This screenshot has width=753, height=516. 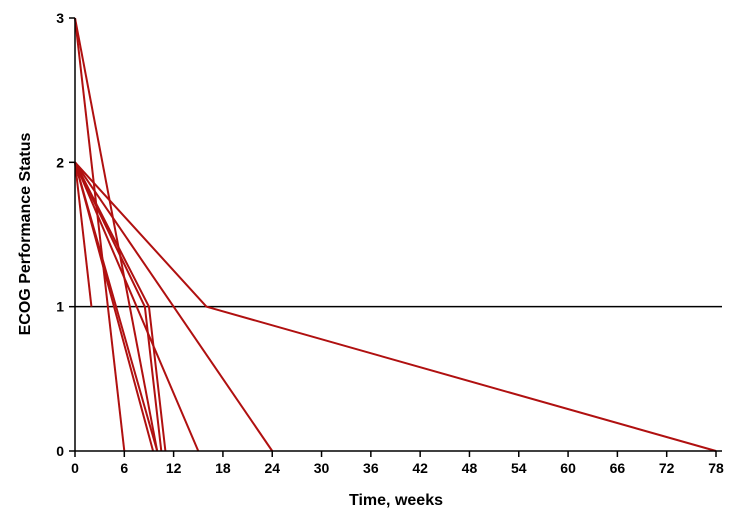 I want to click on y-tick-label: 0, so click(x=60, y=451).